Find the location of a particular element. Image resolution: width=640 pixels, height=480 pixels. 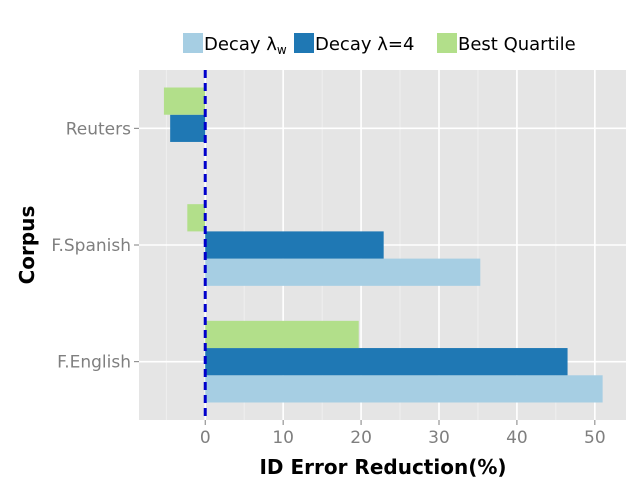

y-axis-title: Corpus is located at coordinates (27, 245).